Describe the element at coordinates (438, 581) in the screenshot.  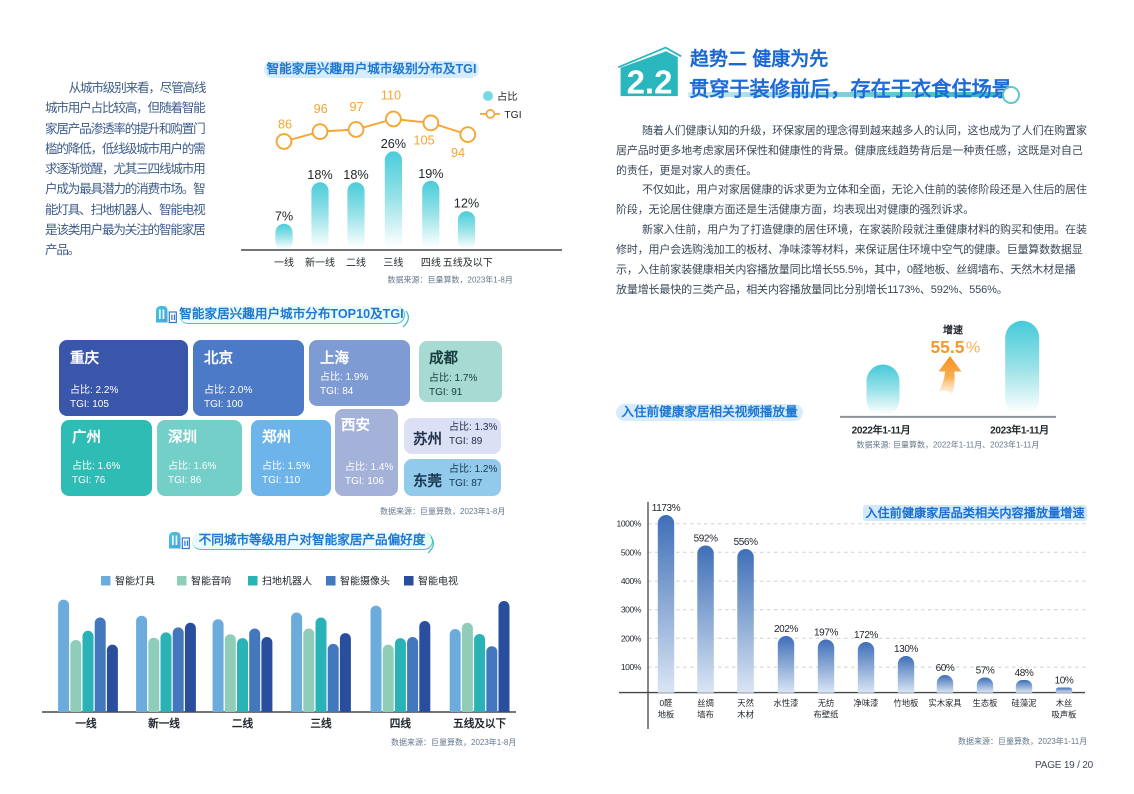
I see `svg-text: 智能电视` at that location.